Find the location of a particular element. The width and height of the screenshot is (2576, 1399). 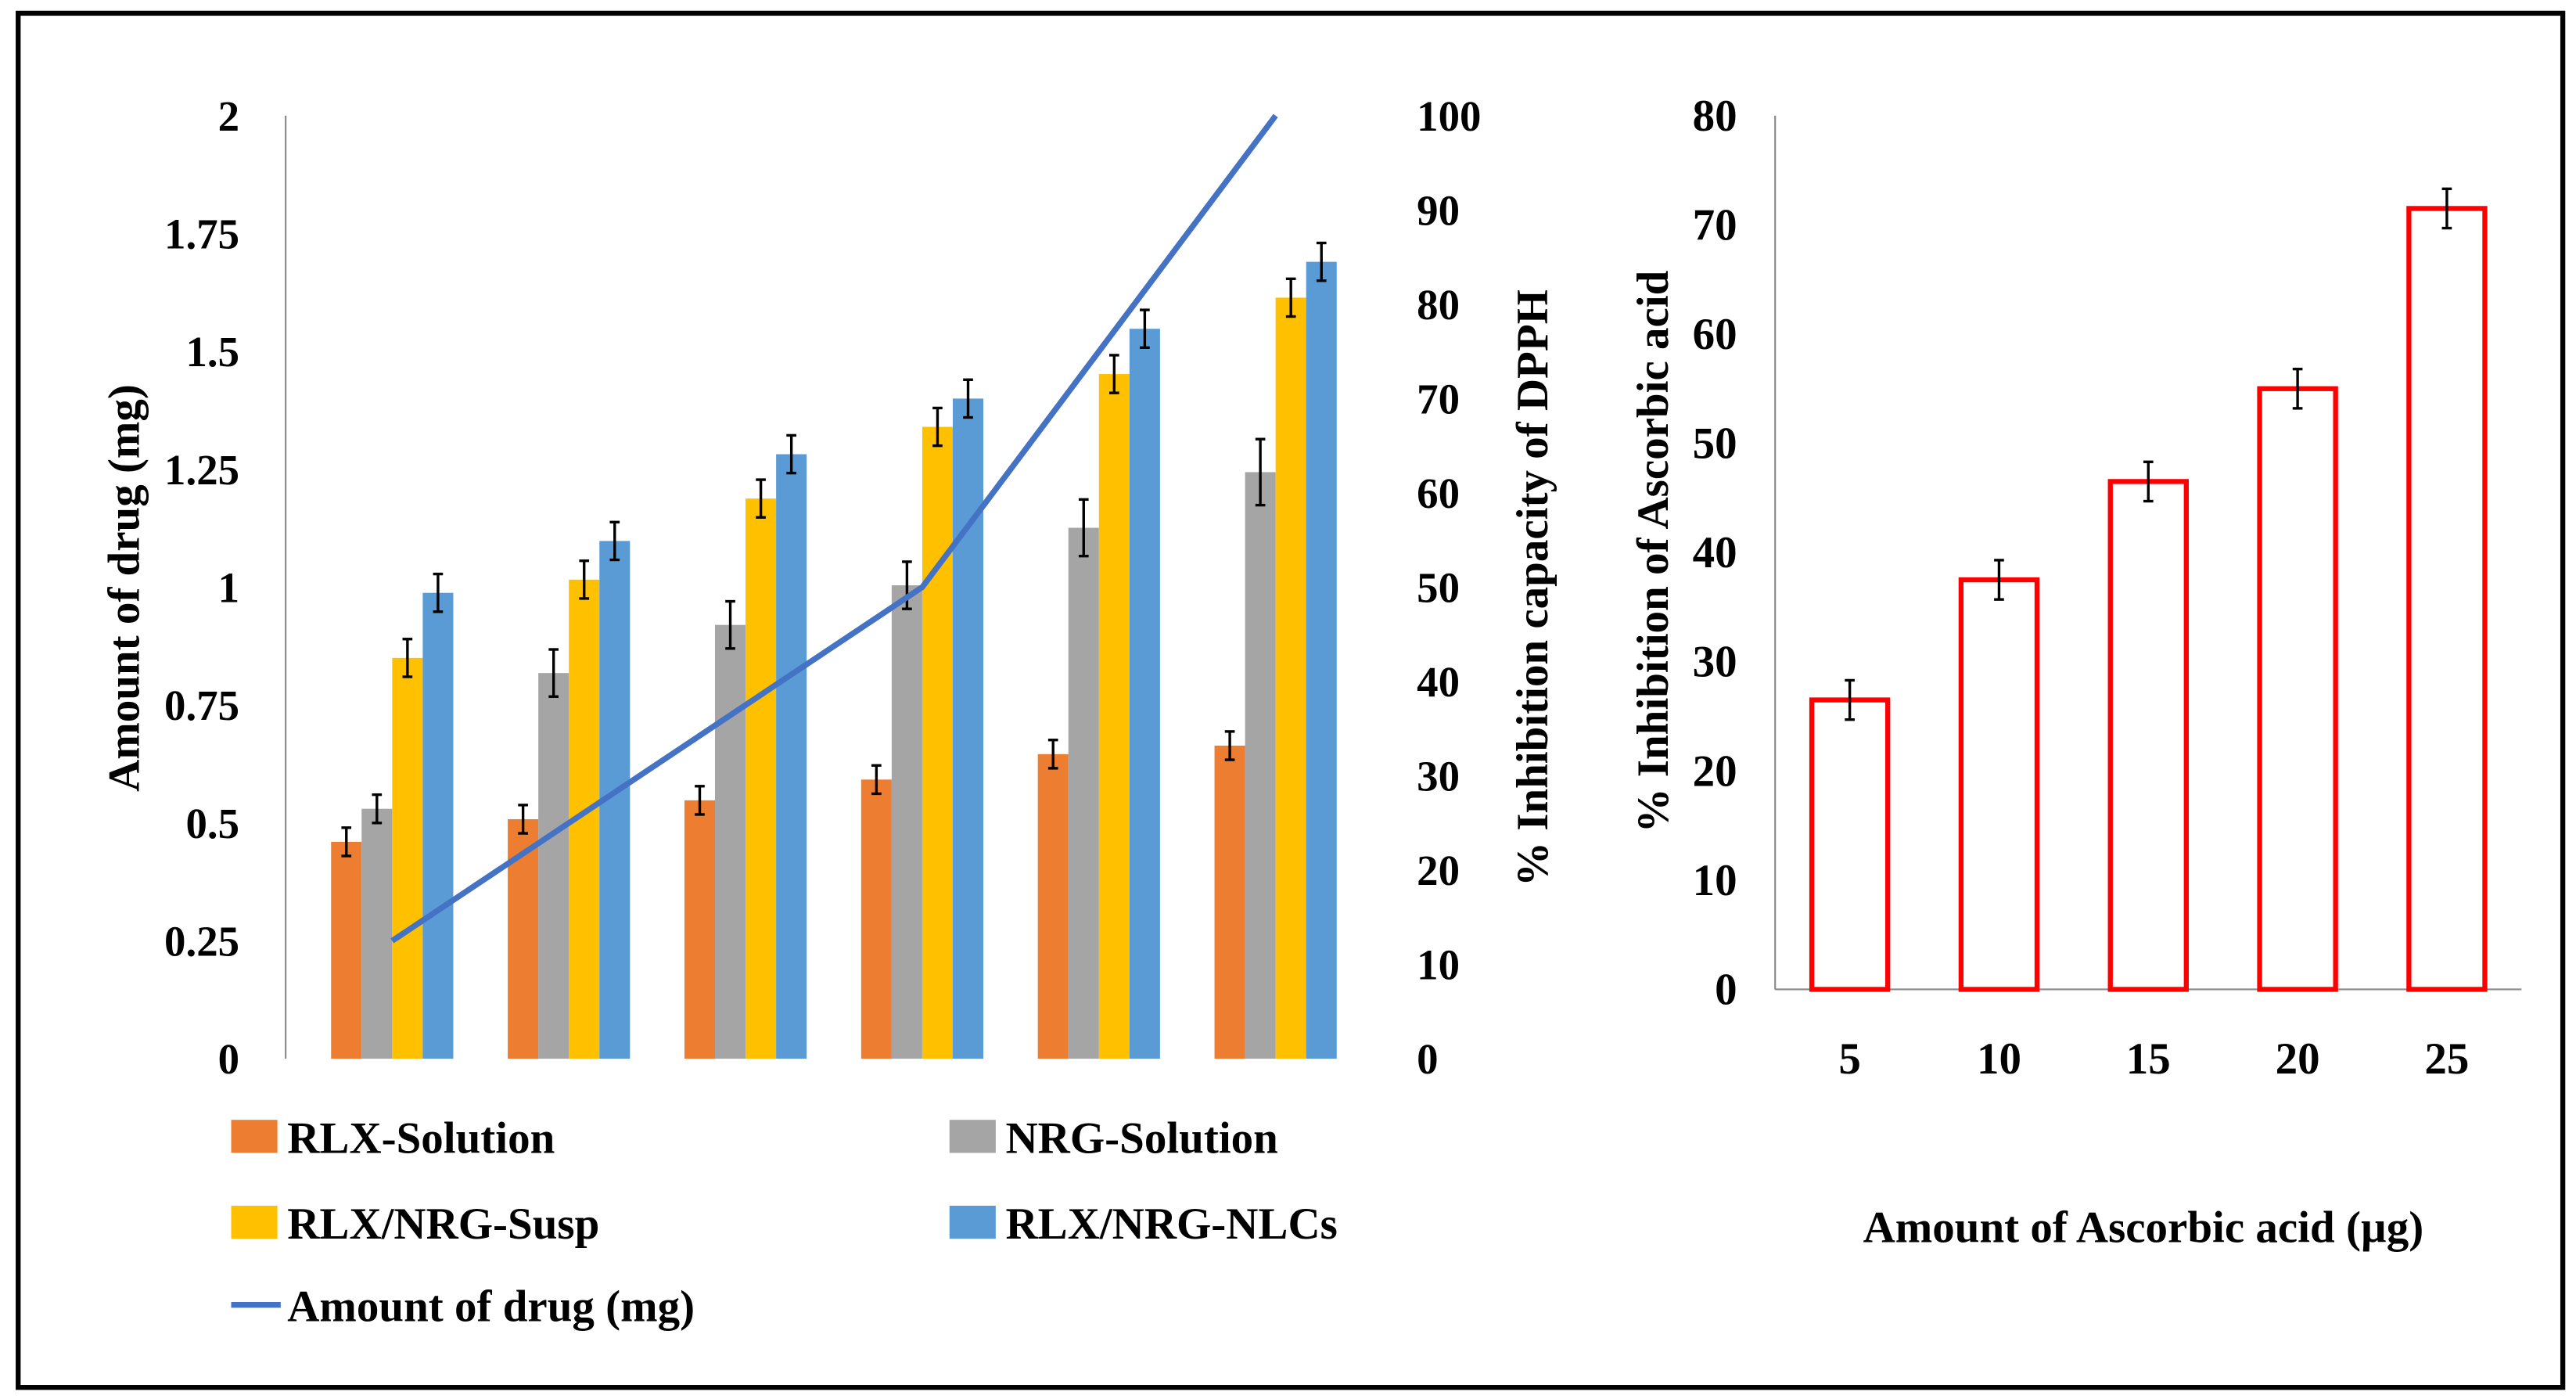

x-tick-label: 25 is located at coordinates (2446, 1059).